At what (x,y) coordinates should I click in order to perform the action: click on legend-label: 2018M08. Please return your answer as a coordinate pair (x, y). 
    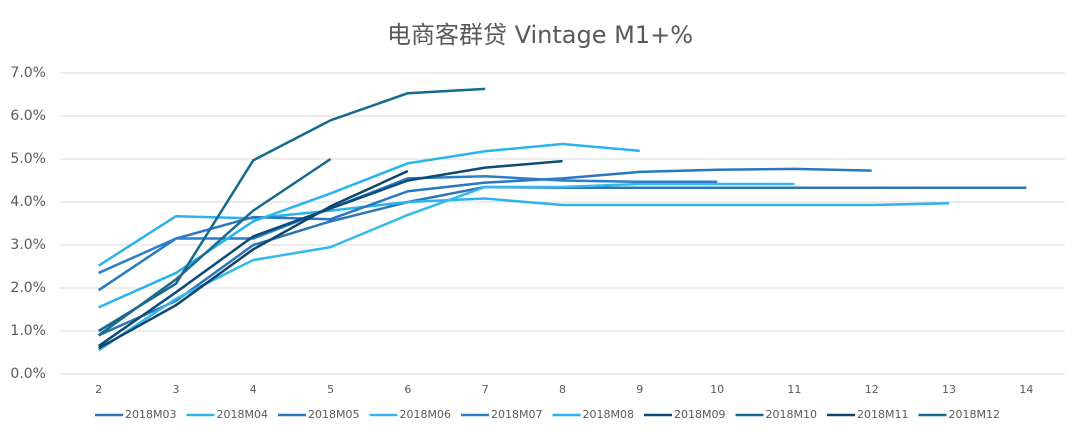
    Looking at the image, I should click on (608, 414).